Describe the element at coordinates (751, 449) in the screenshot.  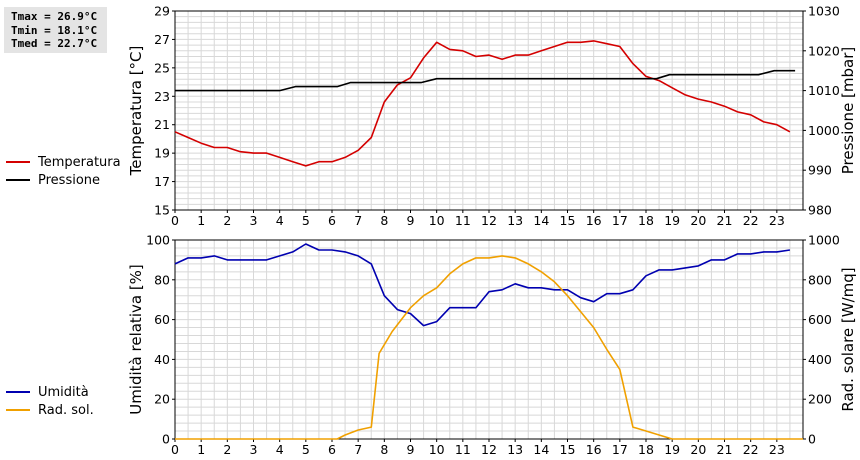
I see `bottom-x-tick-label: 22` at that location.